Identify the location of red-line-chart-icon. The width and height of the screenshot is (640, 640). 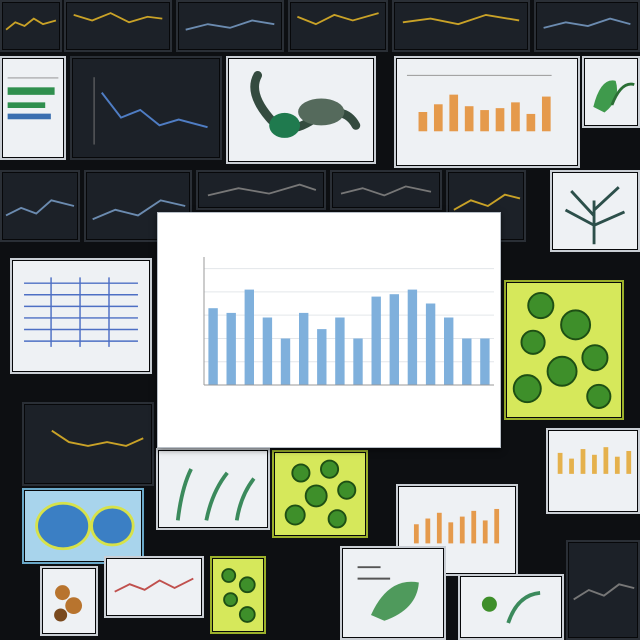
(154, 585).